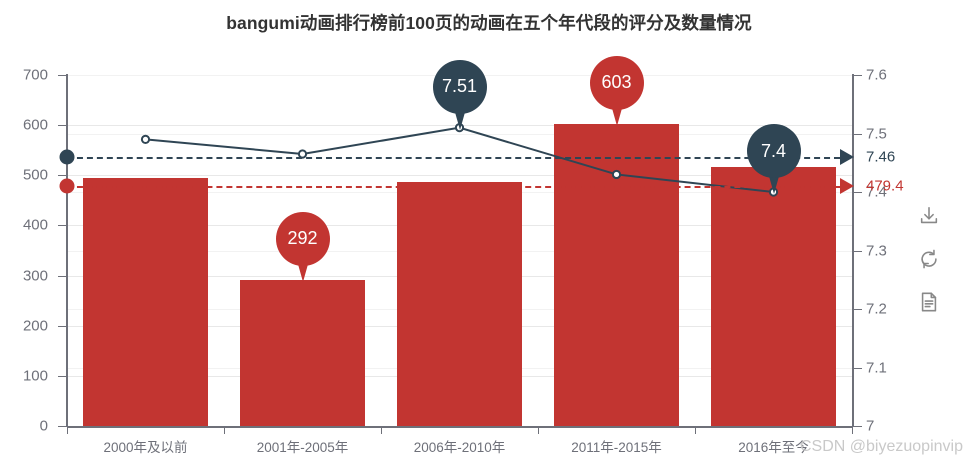 The image size is (978, 465). I want to click on data-view-icon, so click(929, 302).